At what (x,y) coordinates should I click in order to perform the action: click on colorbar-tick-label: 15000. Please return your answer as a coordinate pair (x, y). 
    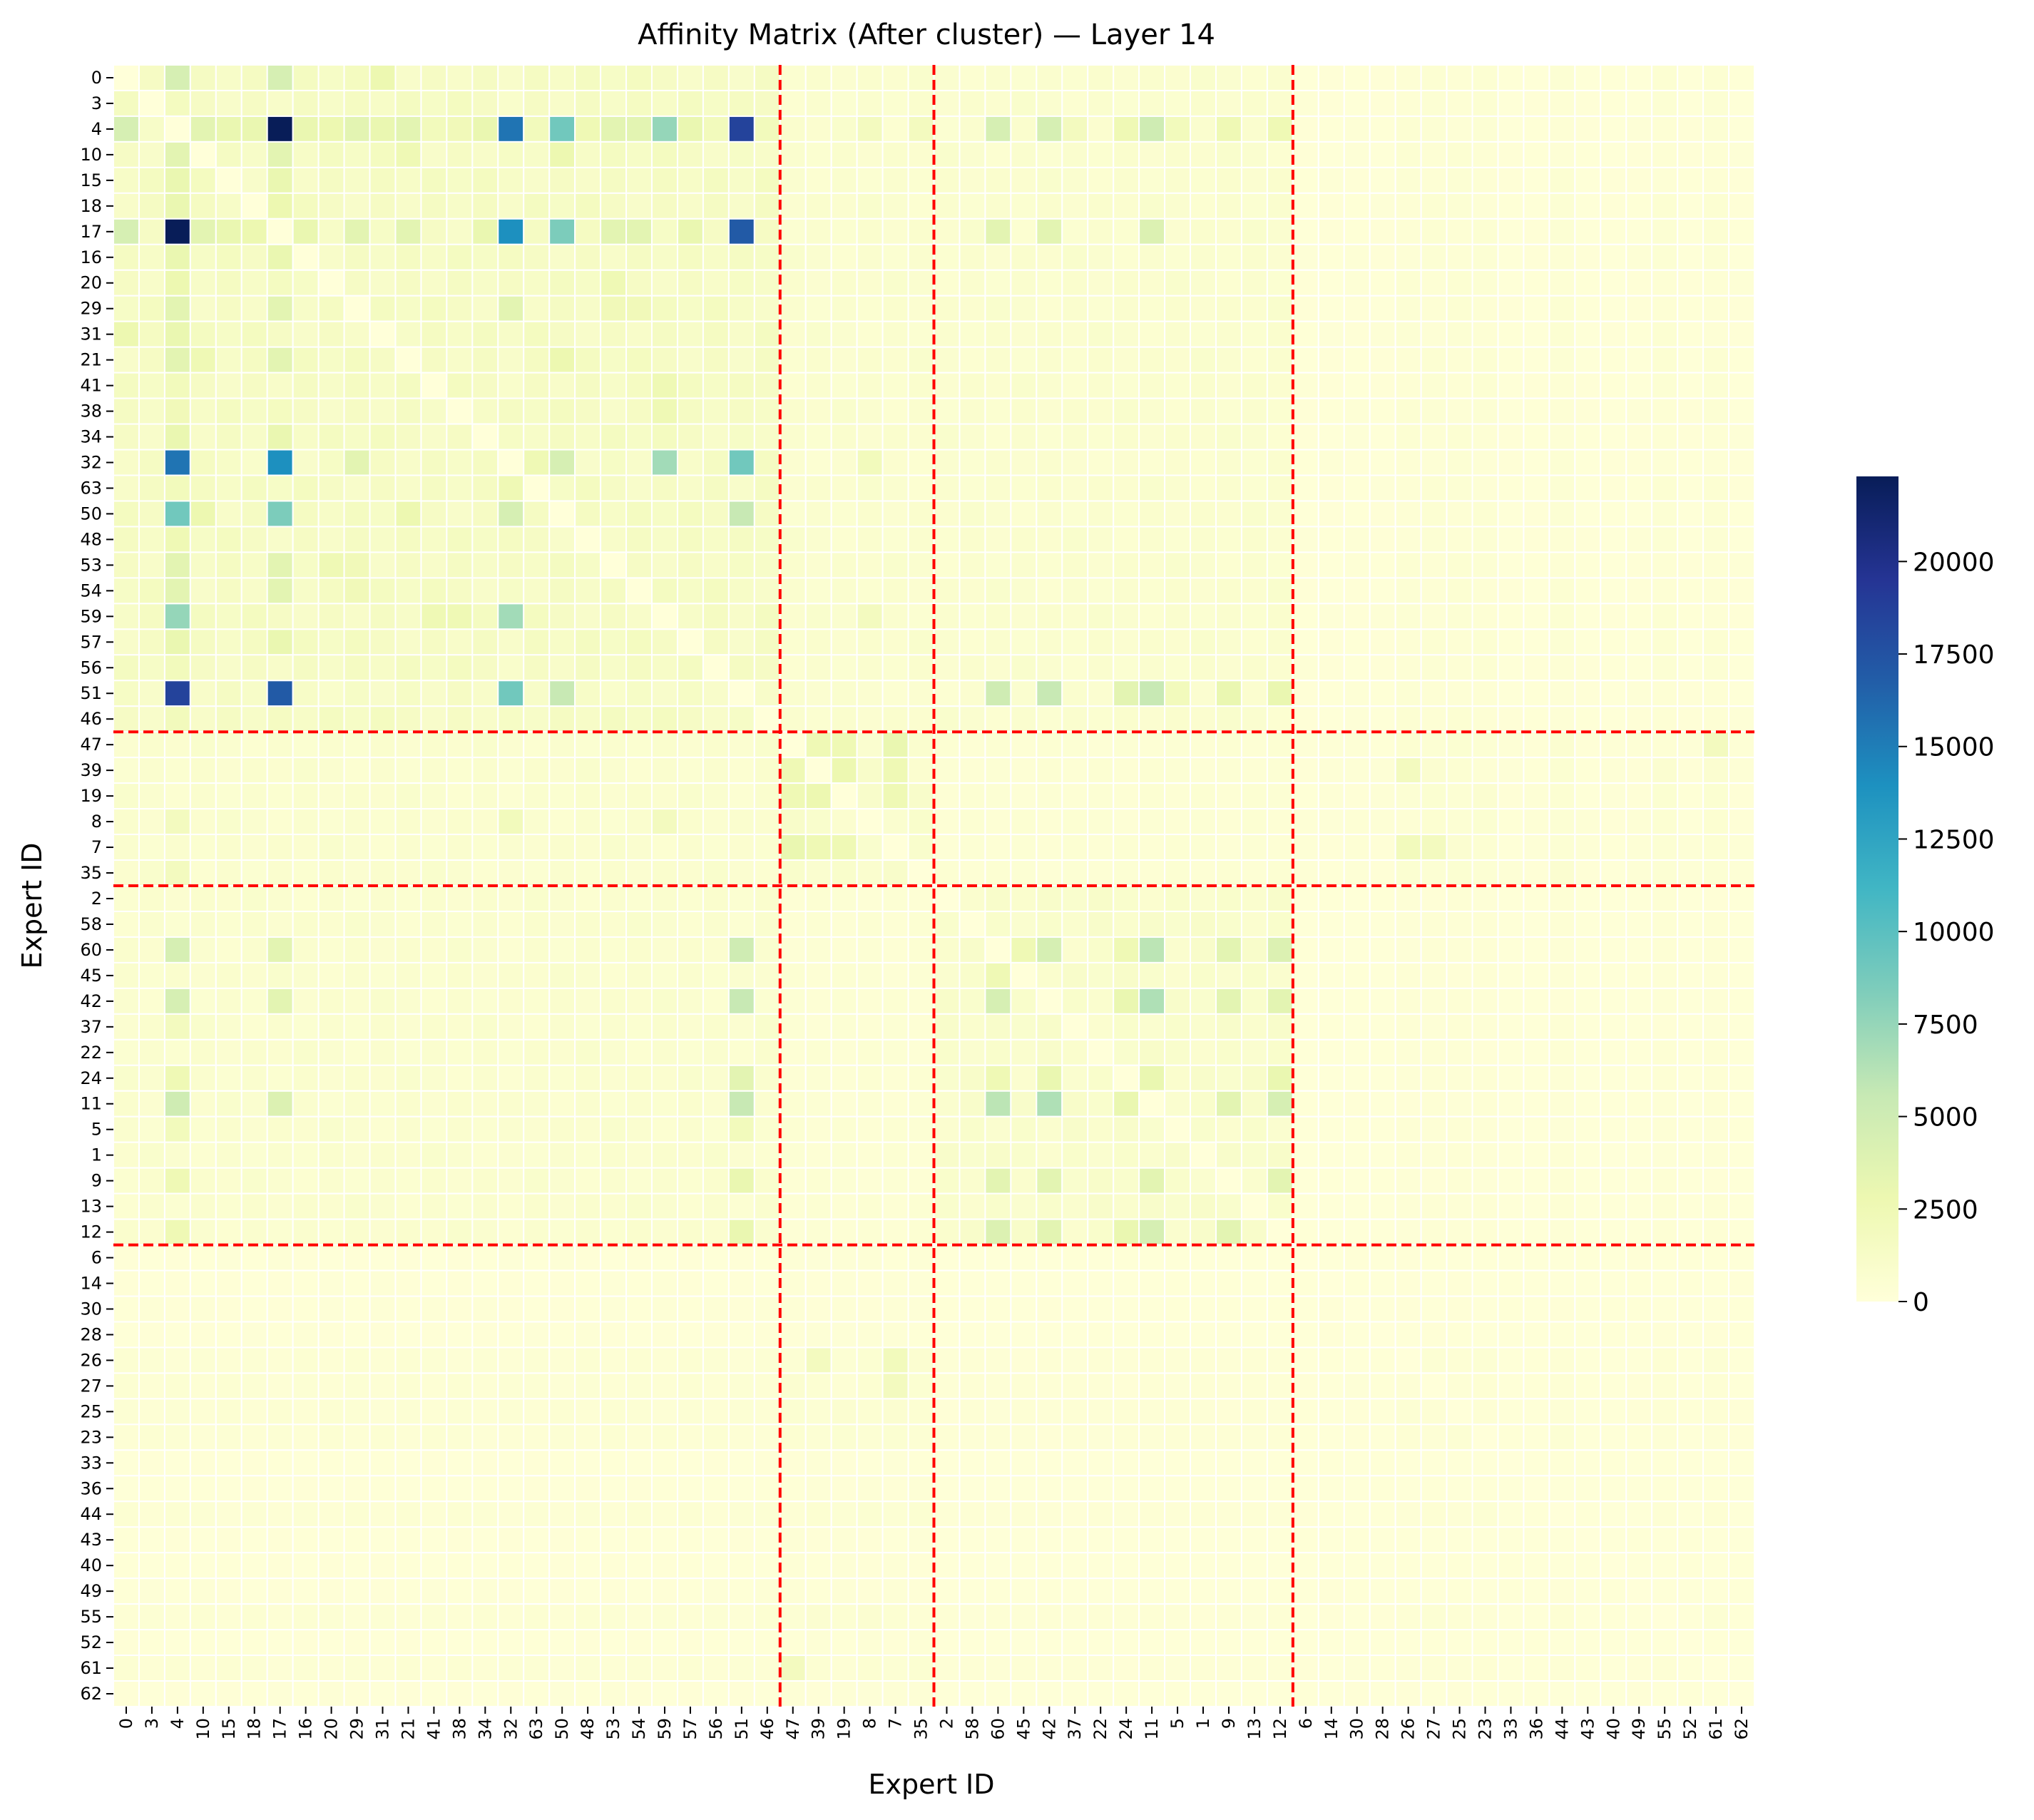
    Looking at the image, I should click on (1954, 747).